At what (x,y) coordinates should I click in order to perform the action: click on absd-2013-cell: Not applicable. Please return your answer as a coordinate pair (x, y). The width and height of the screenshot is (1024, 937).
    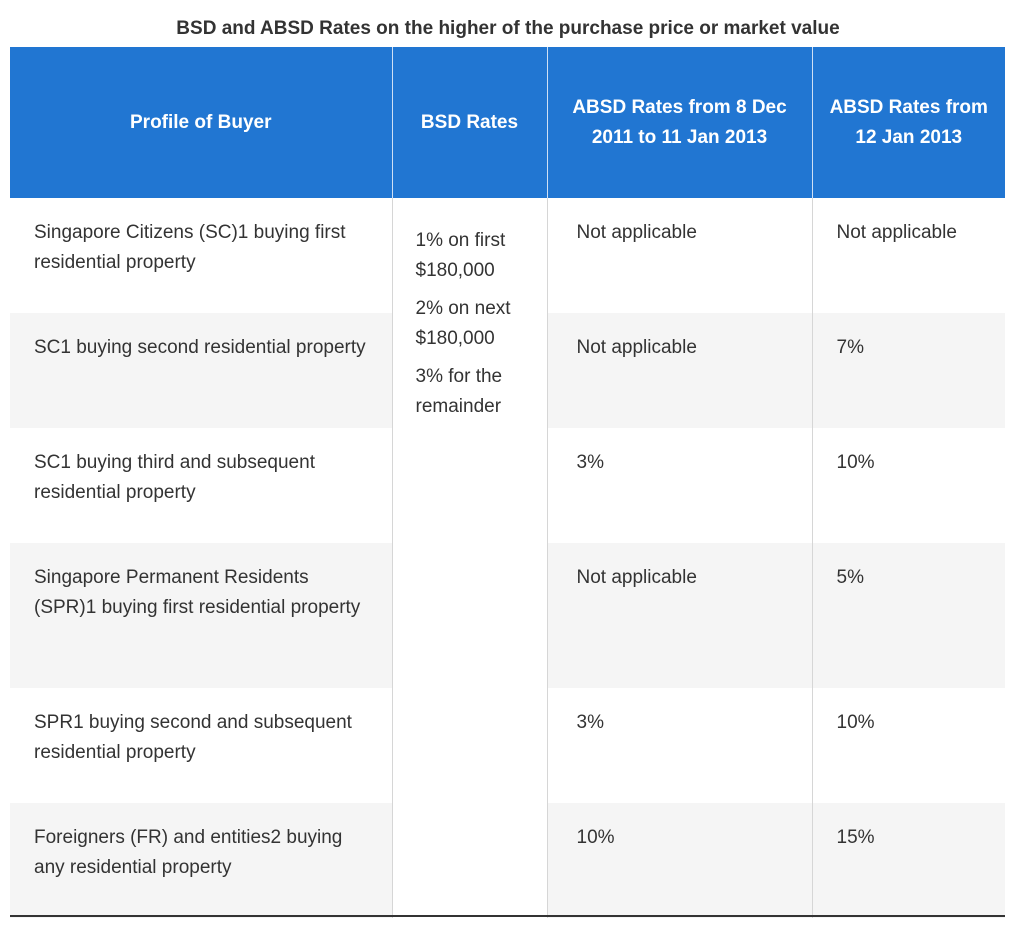
    Looking at the image, I should click on (908, 255).